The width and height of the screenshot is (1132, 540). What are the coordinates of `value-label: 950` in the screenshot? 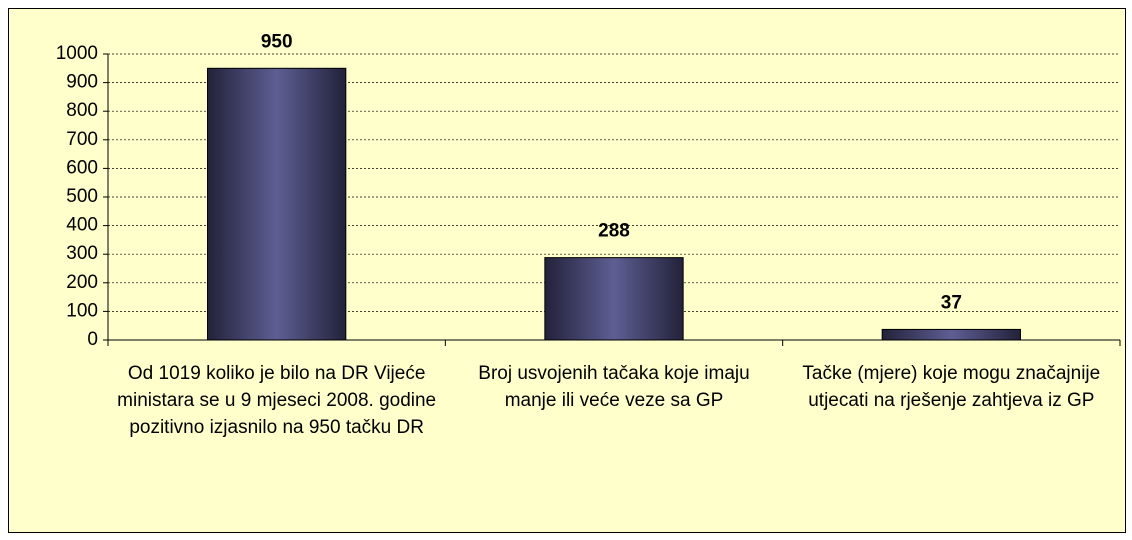 It's located at (277, 41).